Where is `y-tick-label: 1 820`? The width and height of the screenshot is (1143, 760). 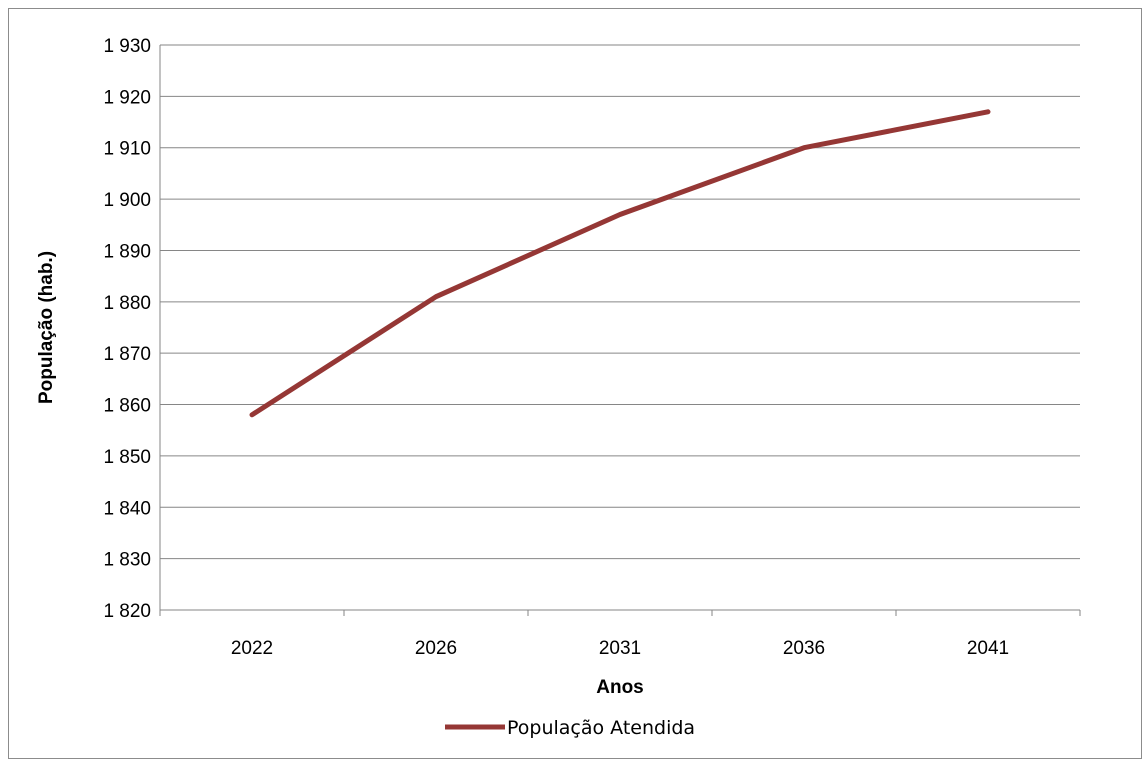
y-tick-label: 1 820 is located at coordinates (127, 611).